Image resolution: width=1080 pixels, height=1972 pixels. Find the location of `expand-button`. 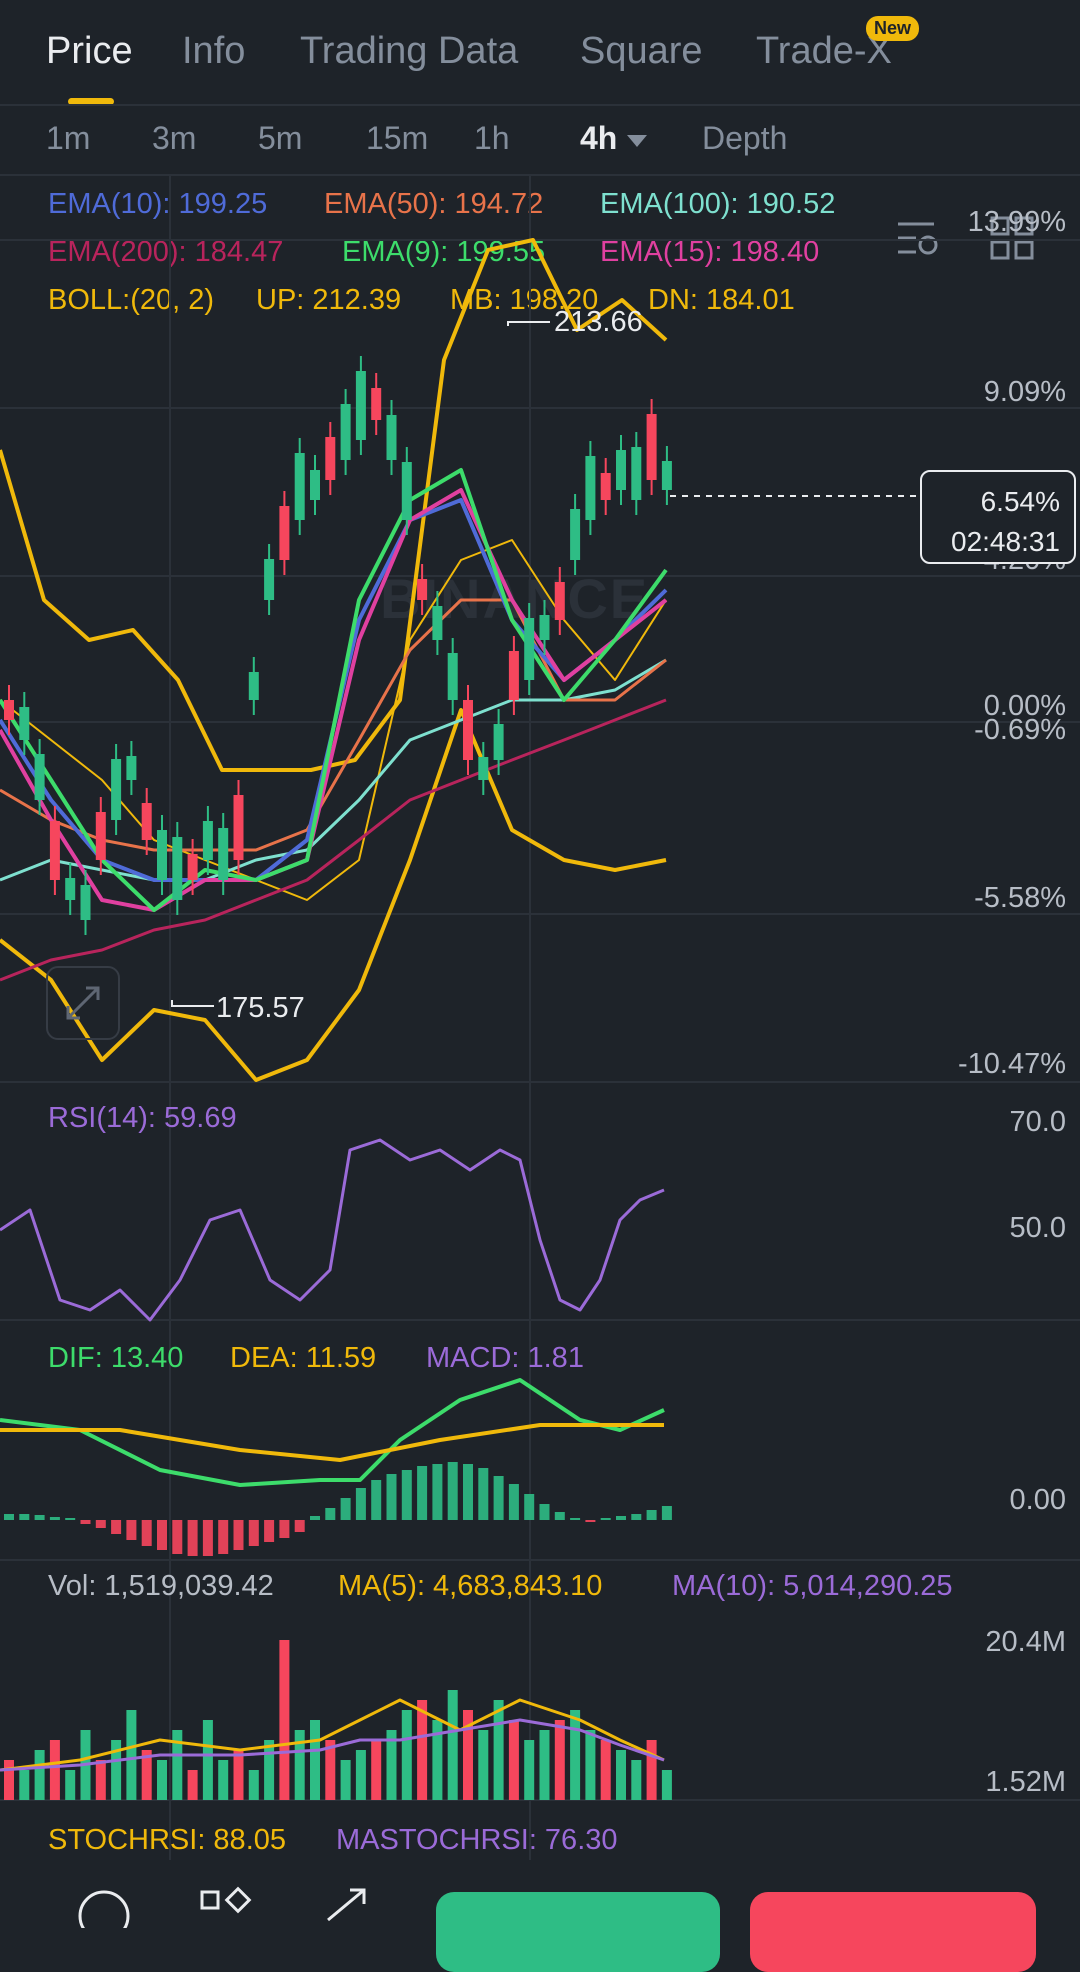

expand-button is located at coordinates (83, 1003).